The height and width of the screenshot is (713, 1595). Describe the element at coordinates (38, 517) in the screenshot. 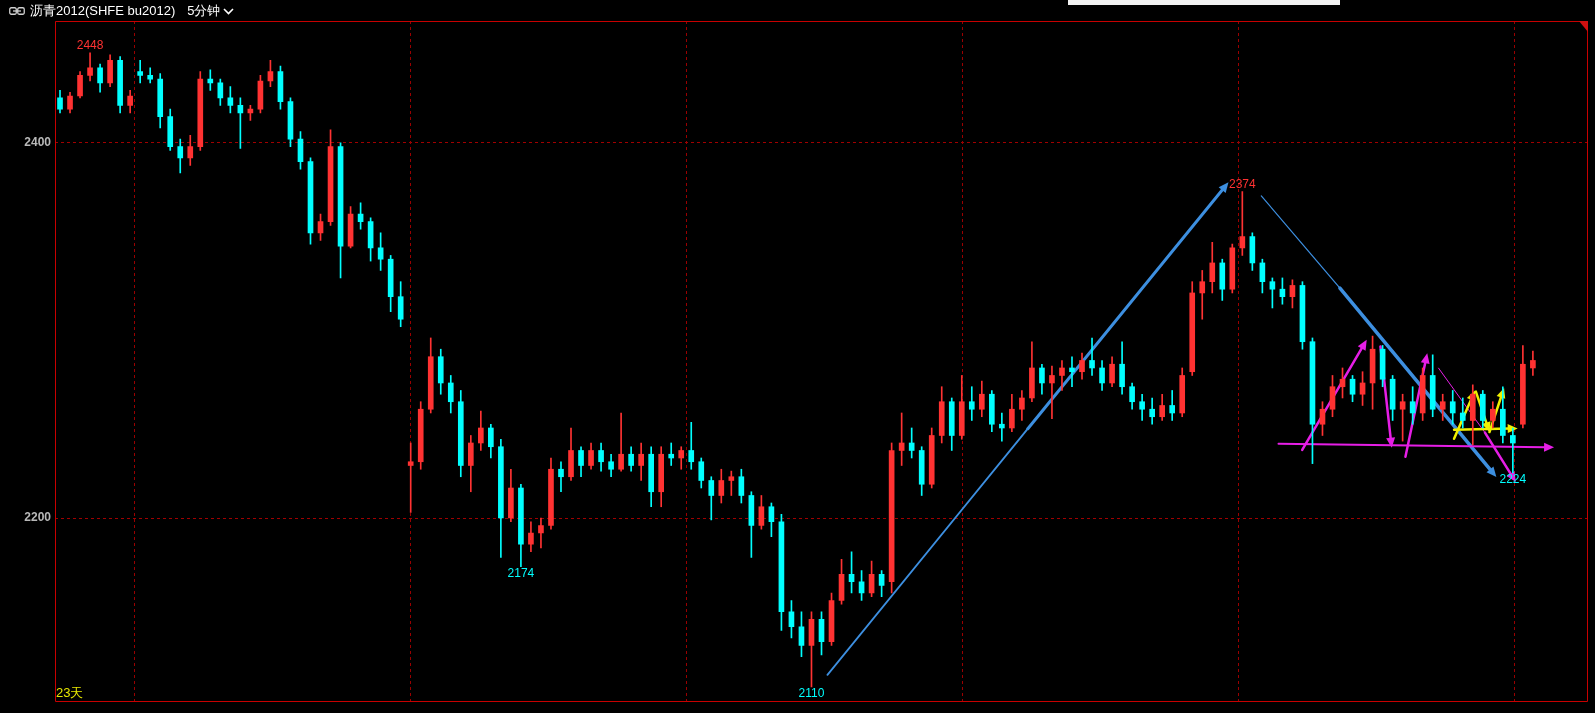

I see `y-tick-label: 2200` at that location.